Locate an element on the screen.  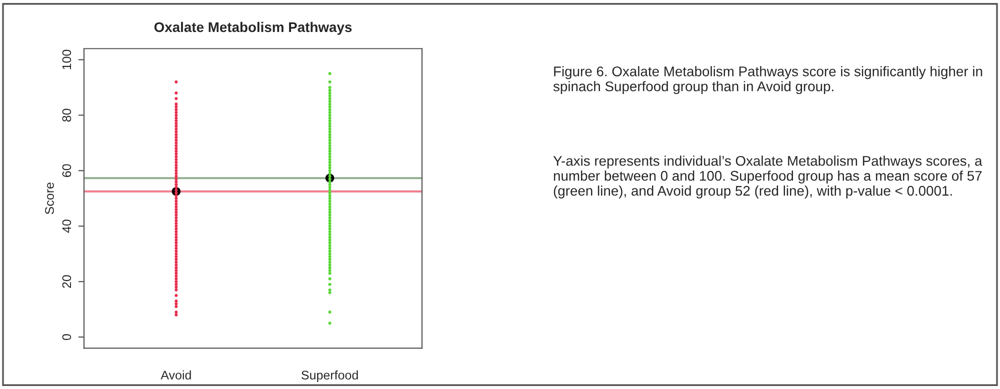
text: Y-axis represents individual’s Oxalate Metabolism Pathways scores, a number between 0 and 100. Superfood group has a mean score of 57 (green line), and Avoid group 52 (red line), with p-value < 0.0001. is located at coordinates (767, 177).